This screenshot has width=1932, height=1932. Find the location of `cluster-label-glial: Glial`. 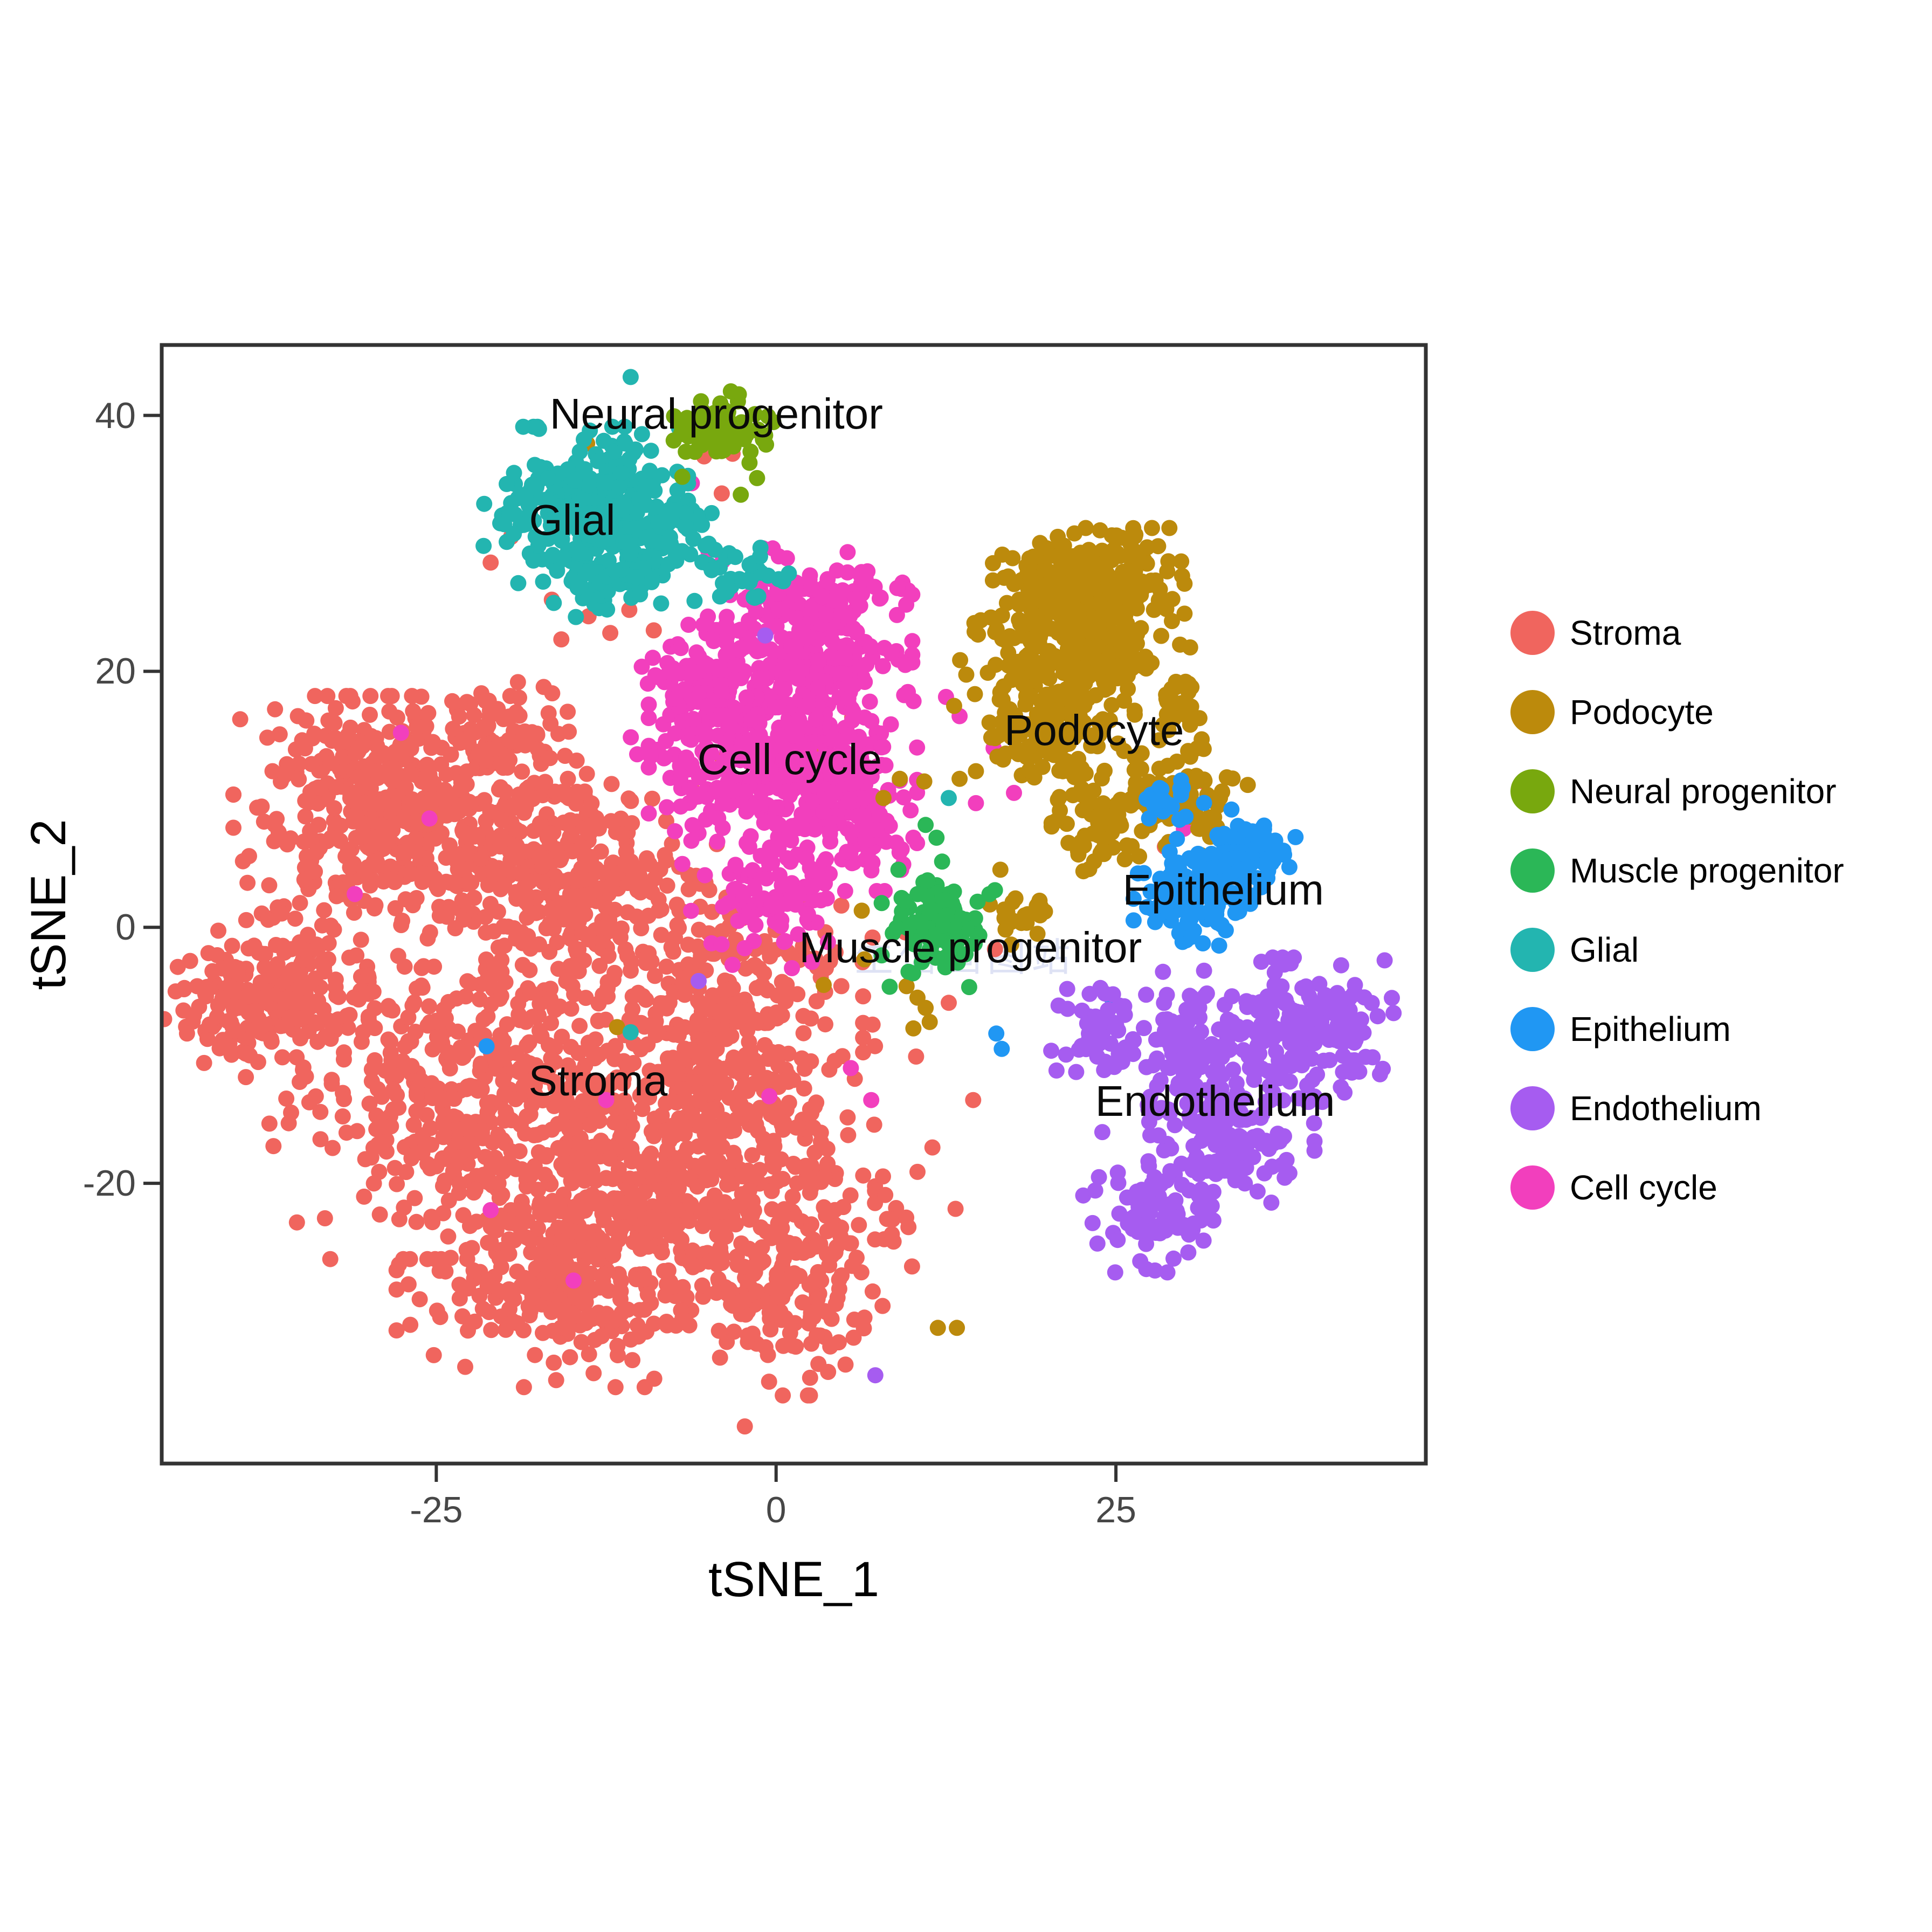

cluster-label-glial: Glial is located at coordinates (573, 520).